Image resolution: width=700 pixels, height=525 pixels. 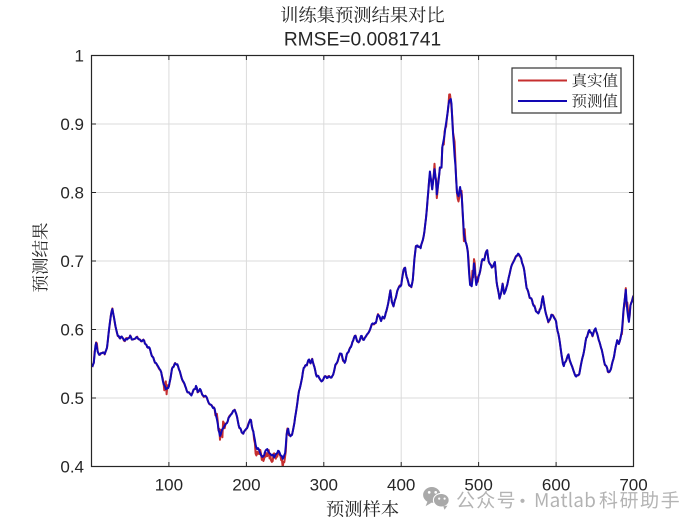 I want to click on svg-text: 500, so click(x=478, y=484).